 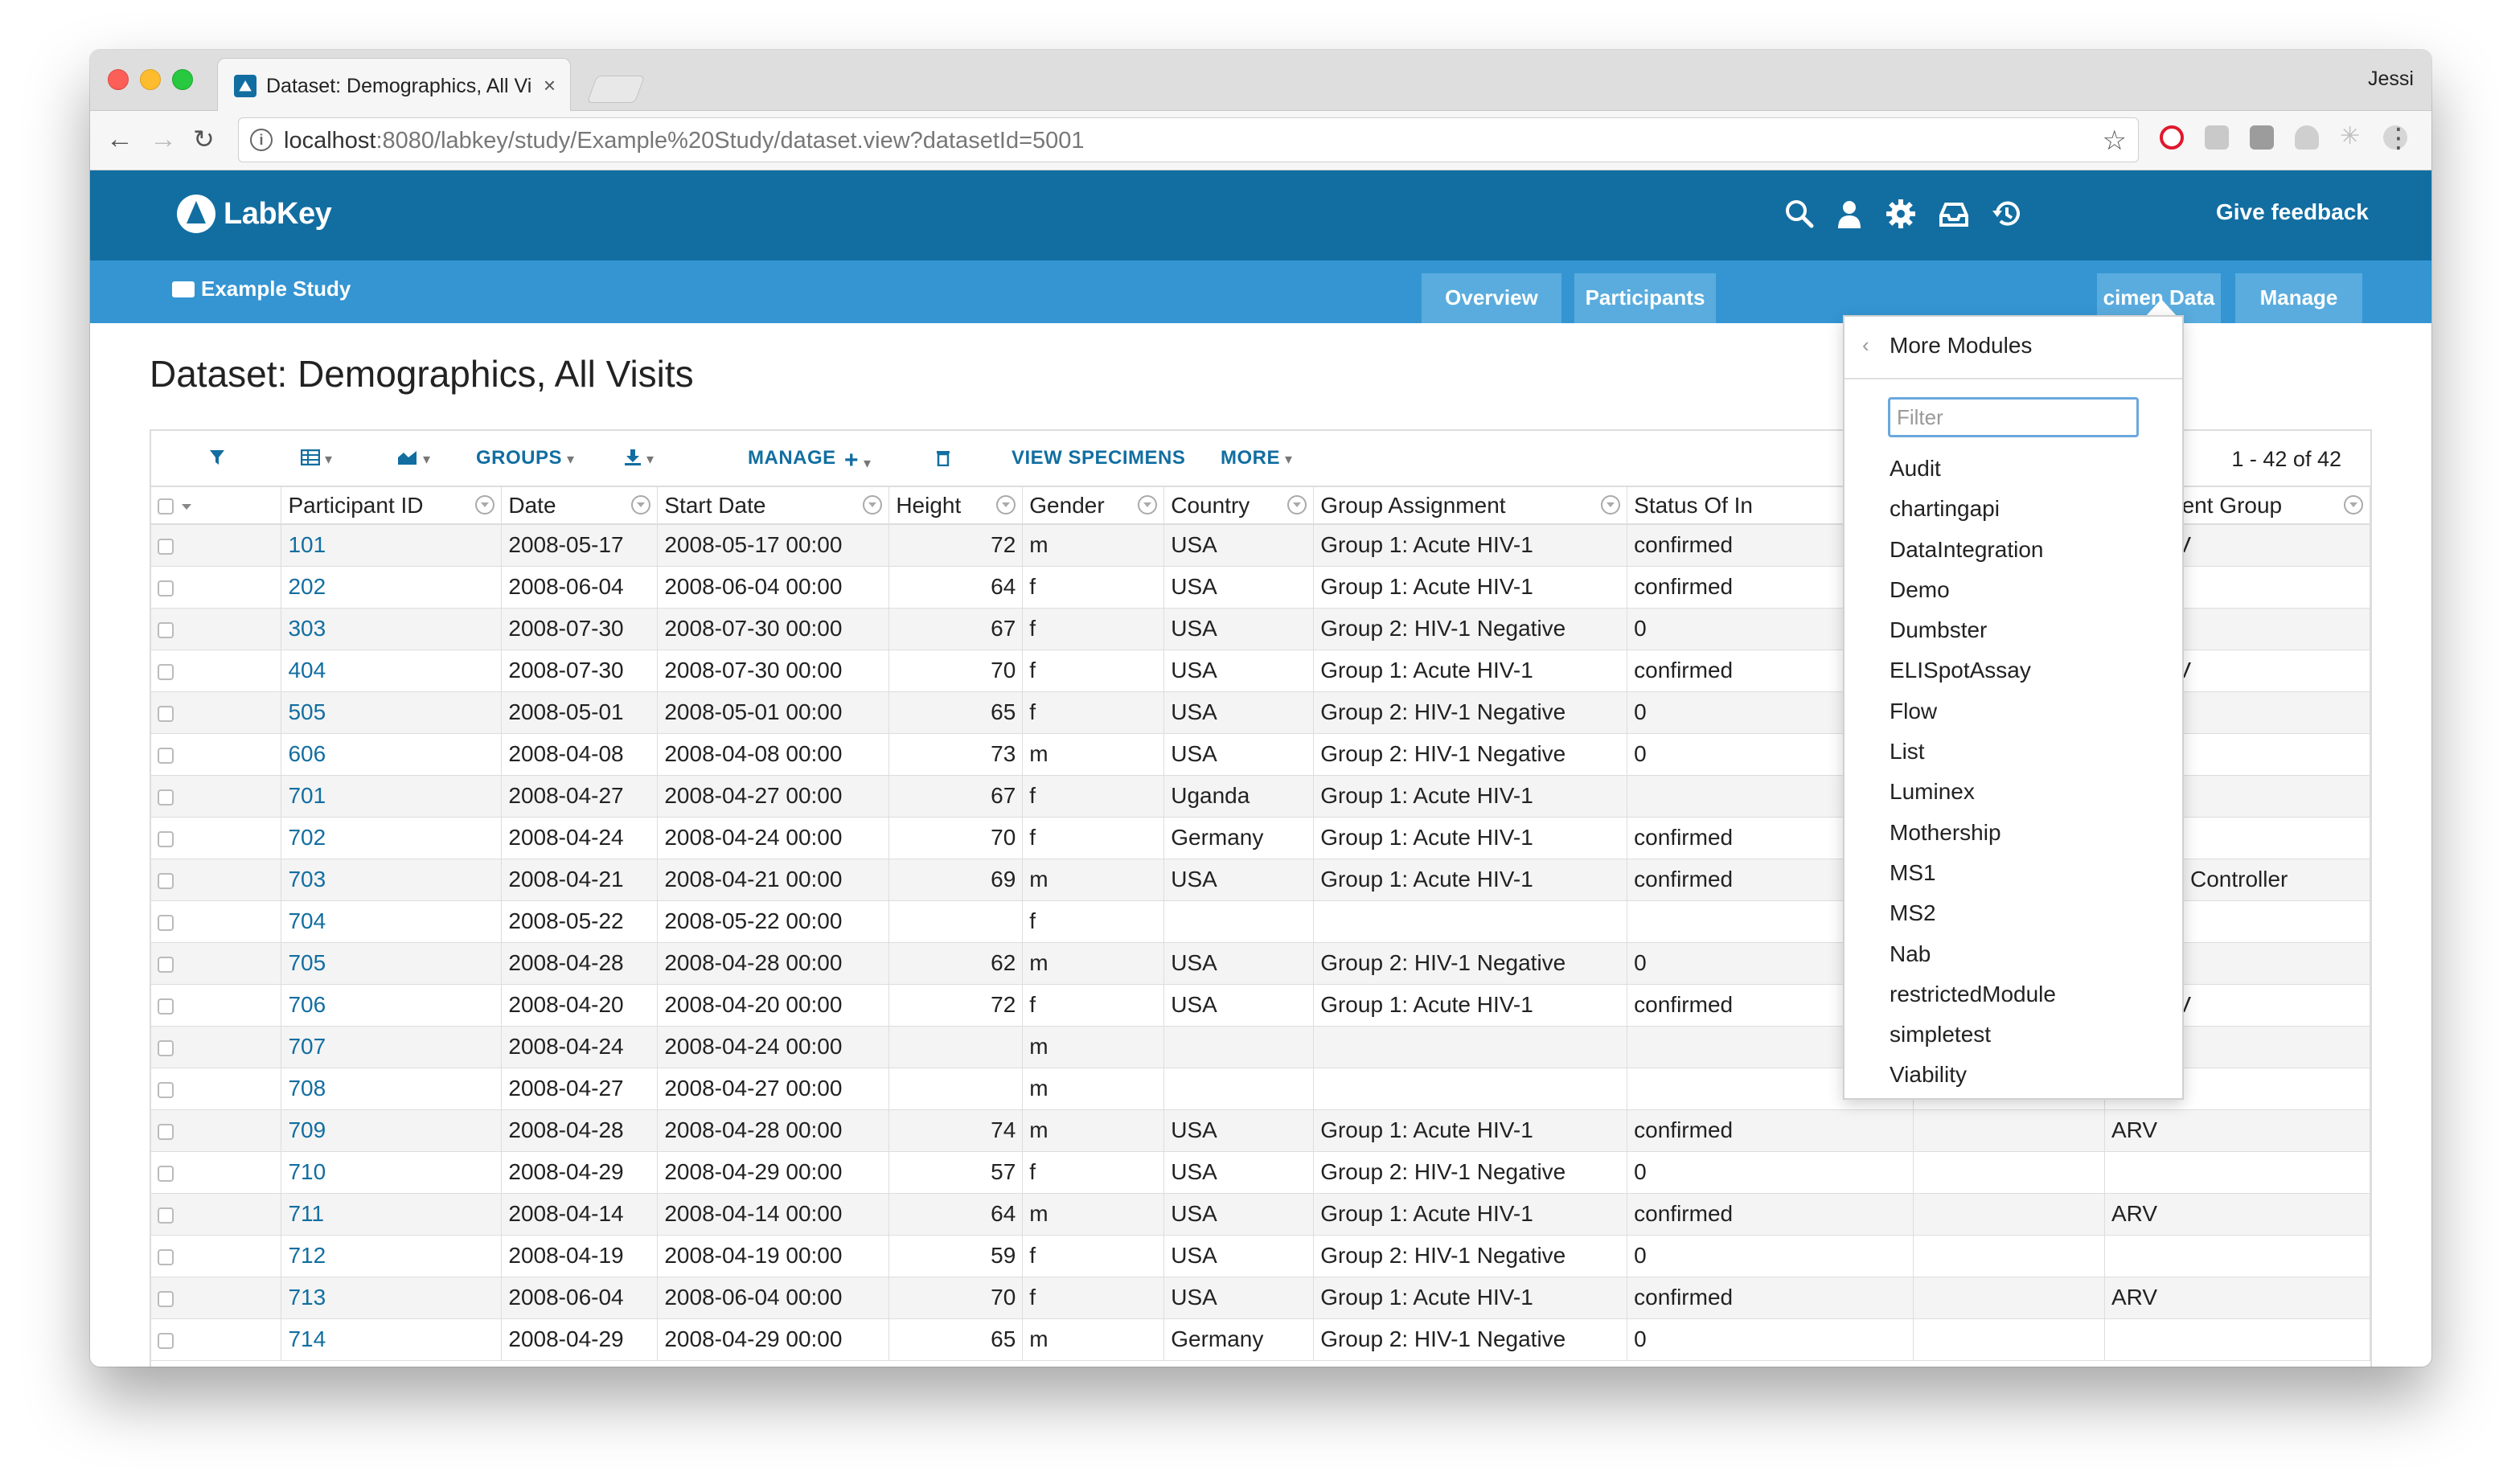 I want to click on column-header: Participant ID, so click(x=392, y=506).